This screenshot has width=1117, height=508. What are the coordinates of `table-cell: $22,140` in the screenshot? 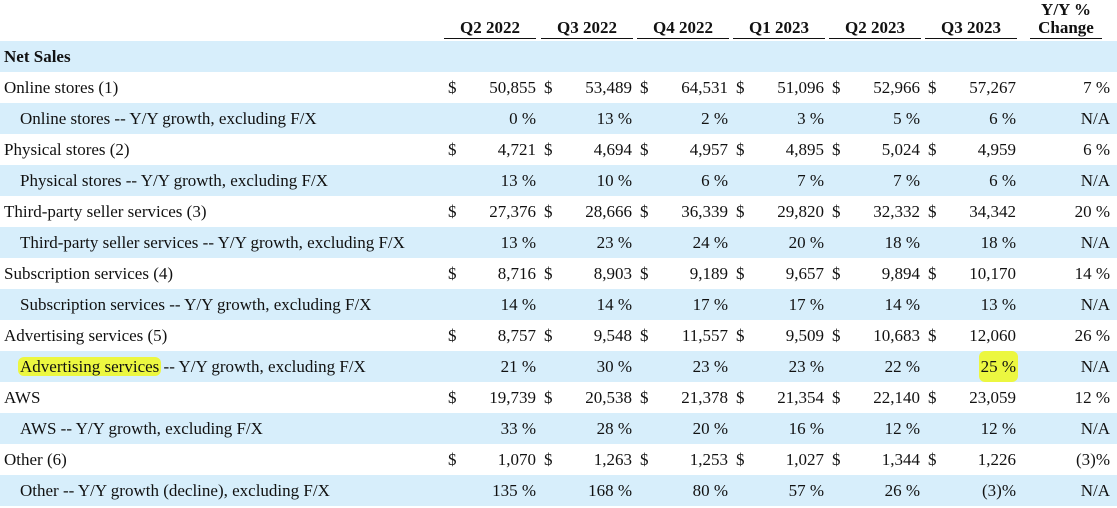 It's located at (876, 397).